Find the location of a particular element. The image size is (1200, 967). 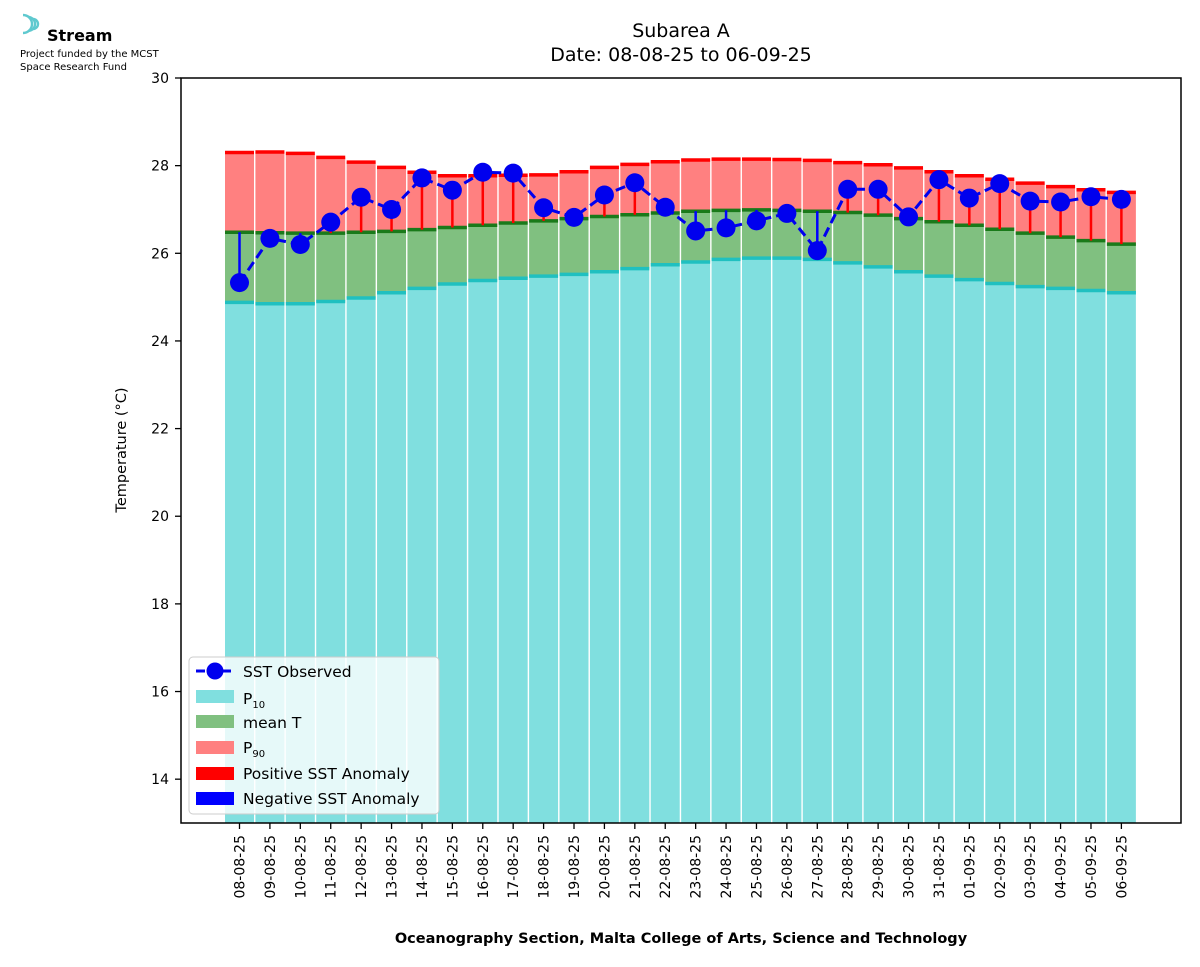

legend-swatch-positive-anomaly is located at coordinates (215, 773).